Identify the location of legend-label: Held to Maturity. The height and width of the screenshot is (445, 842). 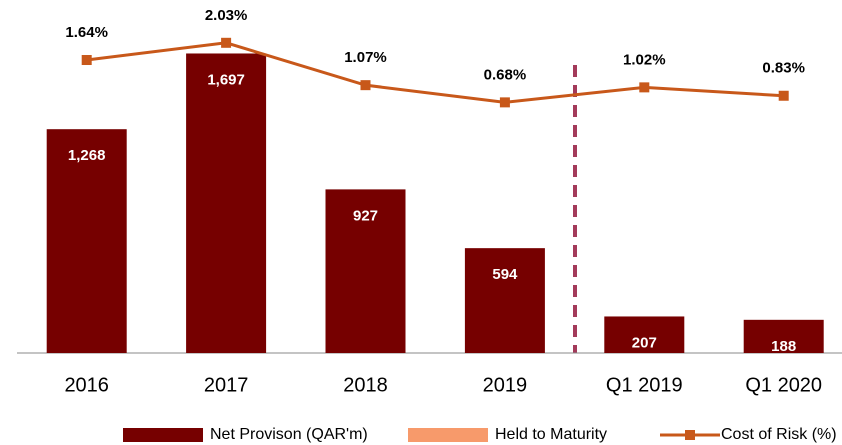
(551, 434).